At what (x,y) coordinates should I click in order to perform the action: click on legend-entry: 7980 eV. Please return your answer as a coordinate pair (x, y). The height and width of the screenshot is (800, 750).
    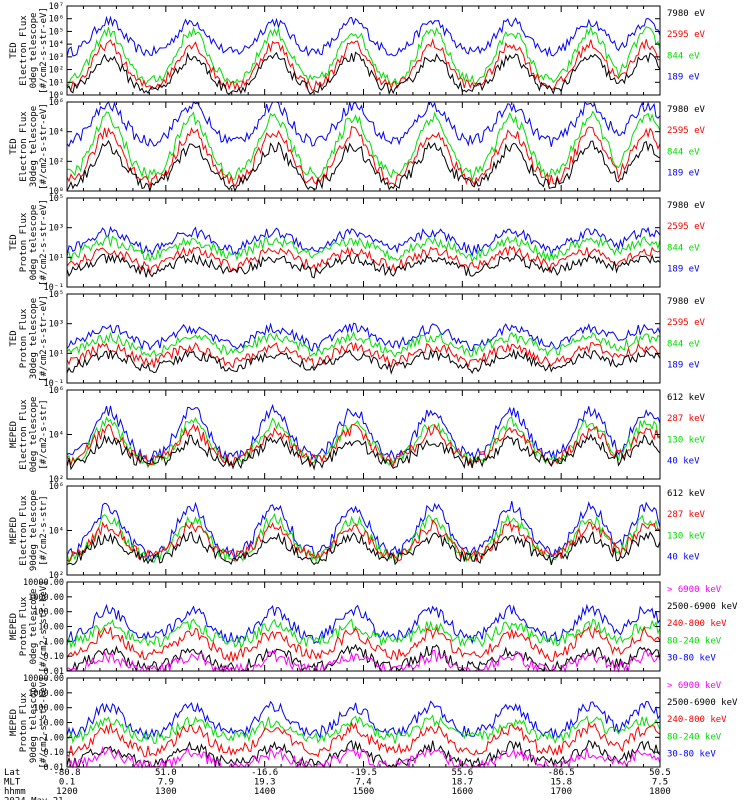
    Looking at the image, I should click on (686, 302).